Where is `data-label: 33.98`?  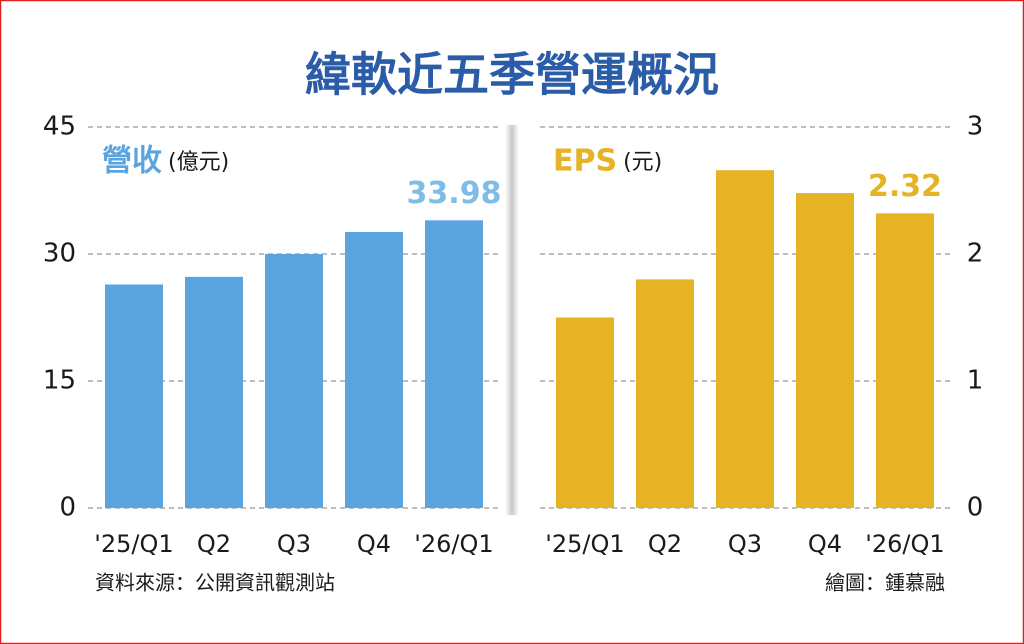 data-label: 33.98 is located at coordinates (454, 193).